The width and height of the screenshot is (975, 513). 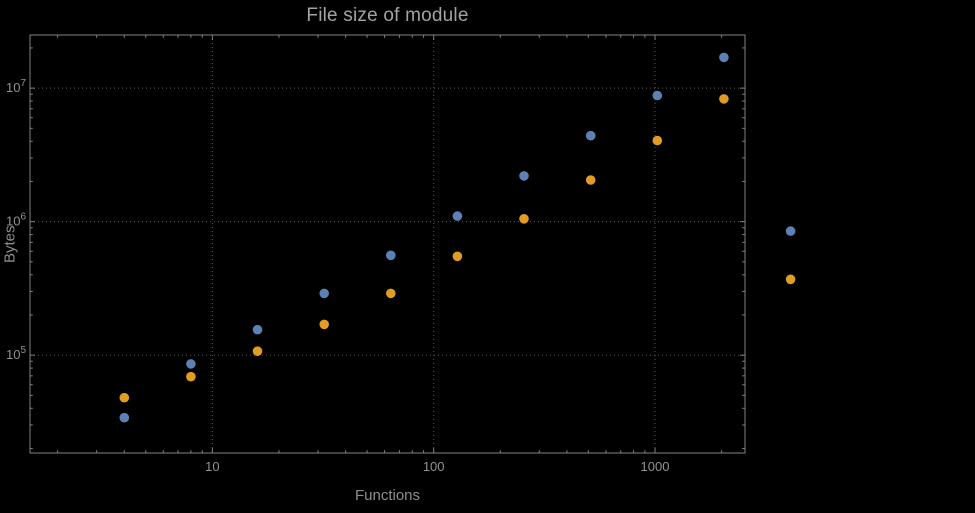 I want to click on y-axis-label: Bytes, so click(x=10, y=244).